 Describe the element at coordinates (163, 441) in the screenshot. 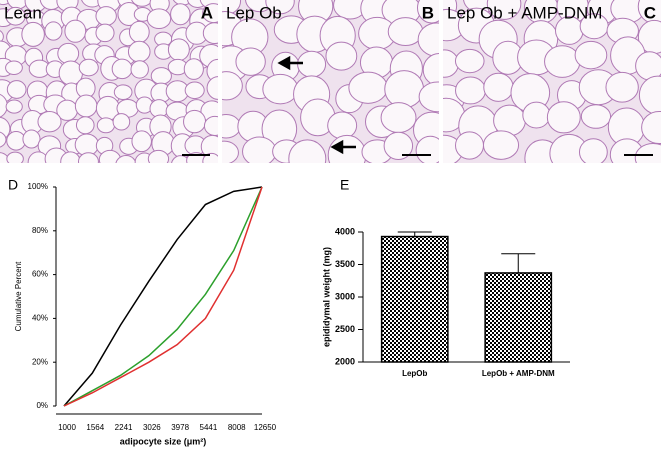

I see `x-axis-label: adipocyte size (μm²)` at that location.